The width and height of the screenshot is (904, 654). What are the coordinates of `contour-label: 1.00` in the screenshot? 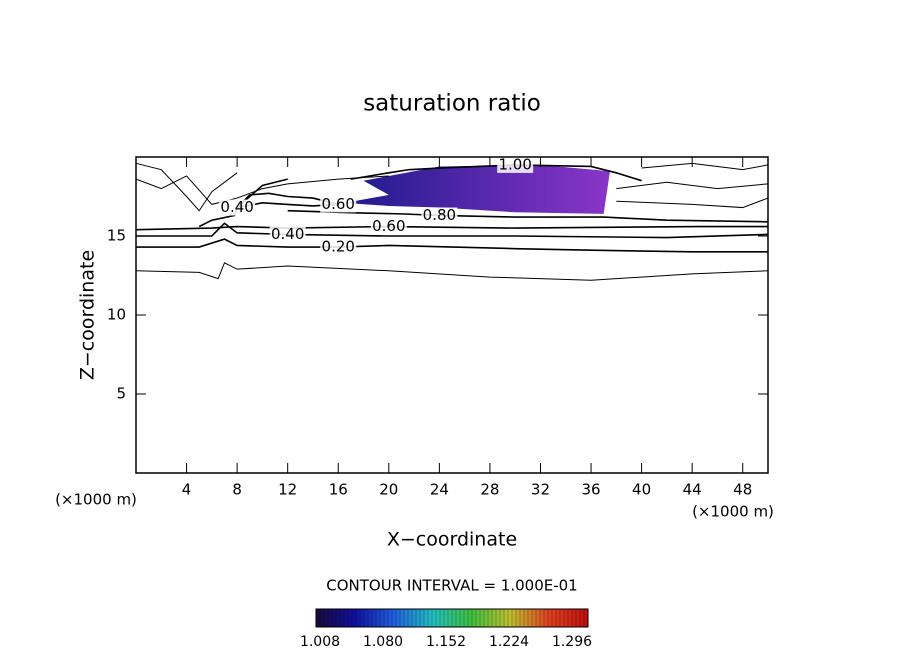 It's located at (514, 164).